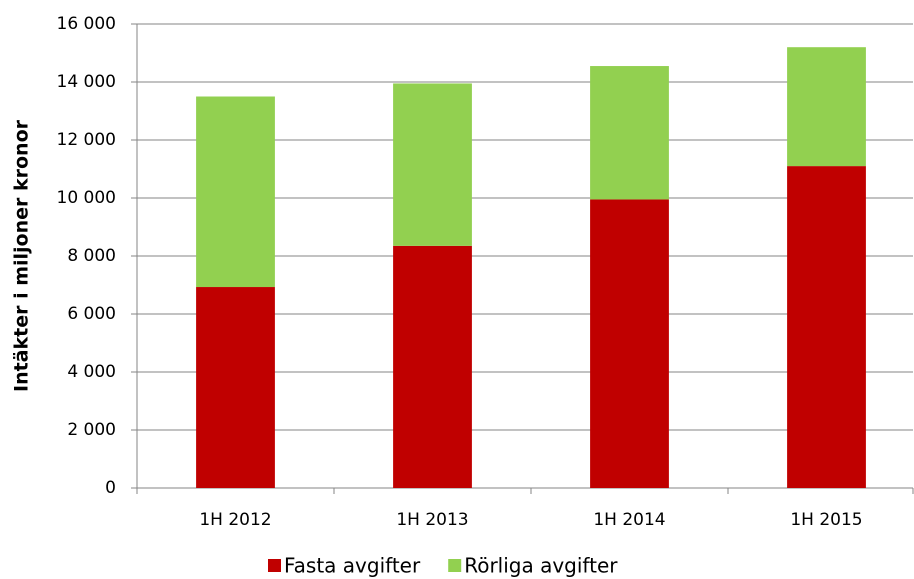  Describe the element at coordinates (110, 488) in the screenshot. I see `y-tick-label: 0` at that location.